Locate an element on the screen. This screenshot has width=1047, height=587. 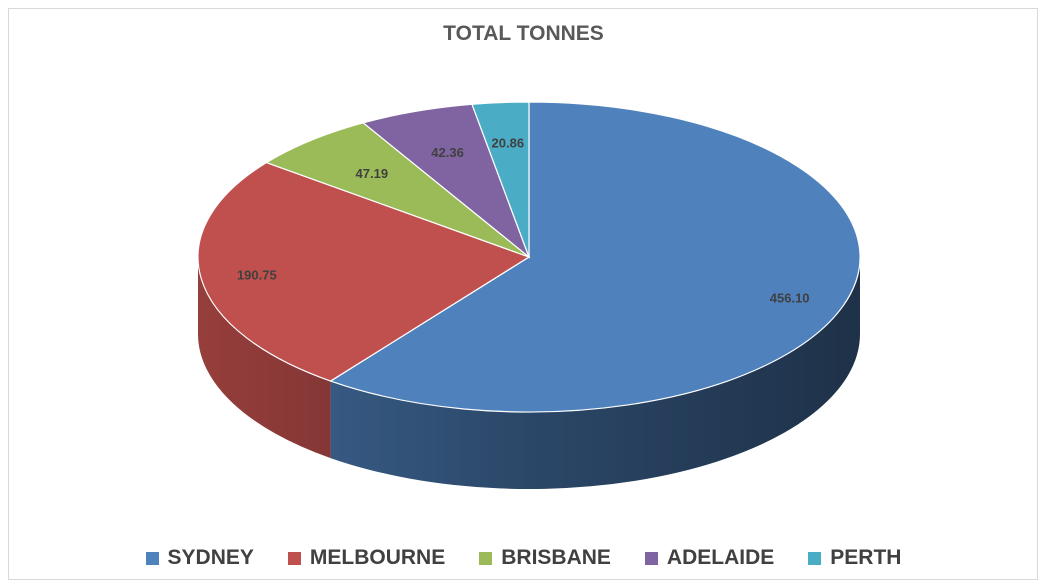
data-label-melbourne: 190.75 is located at coordinates (257, 275).